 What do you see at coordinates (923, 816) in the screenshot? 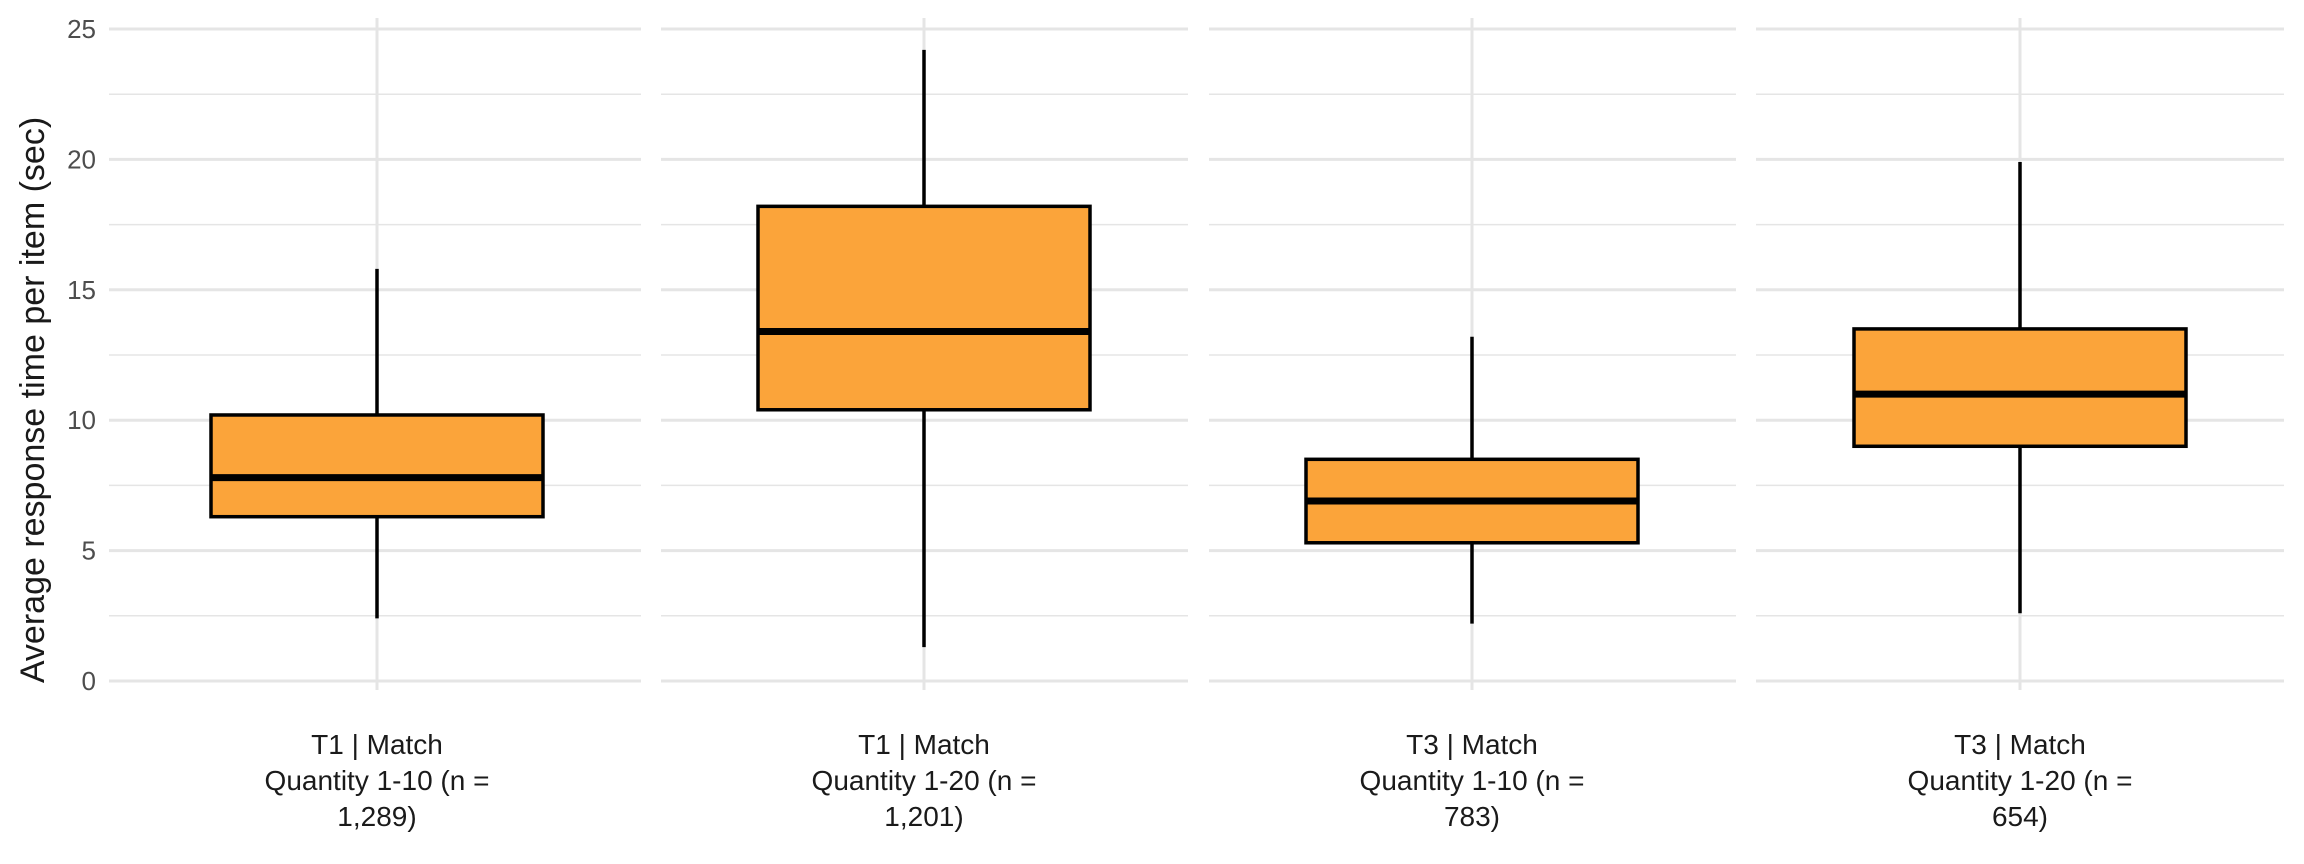
I see `x-tick-label-line: 1,201)` at bounding box center [923, 816].